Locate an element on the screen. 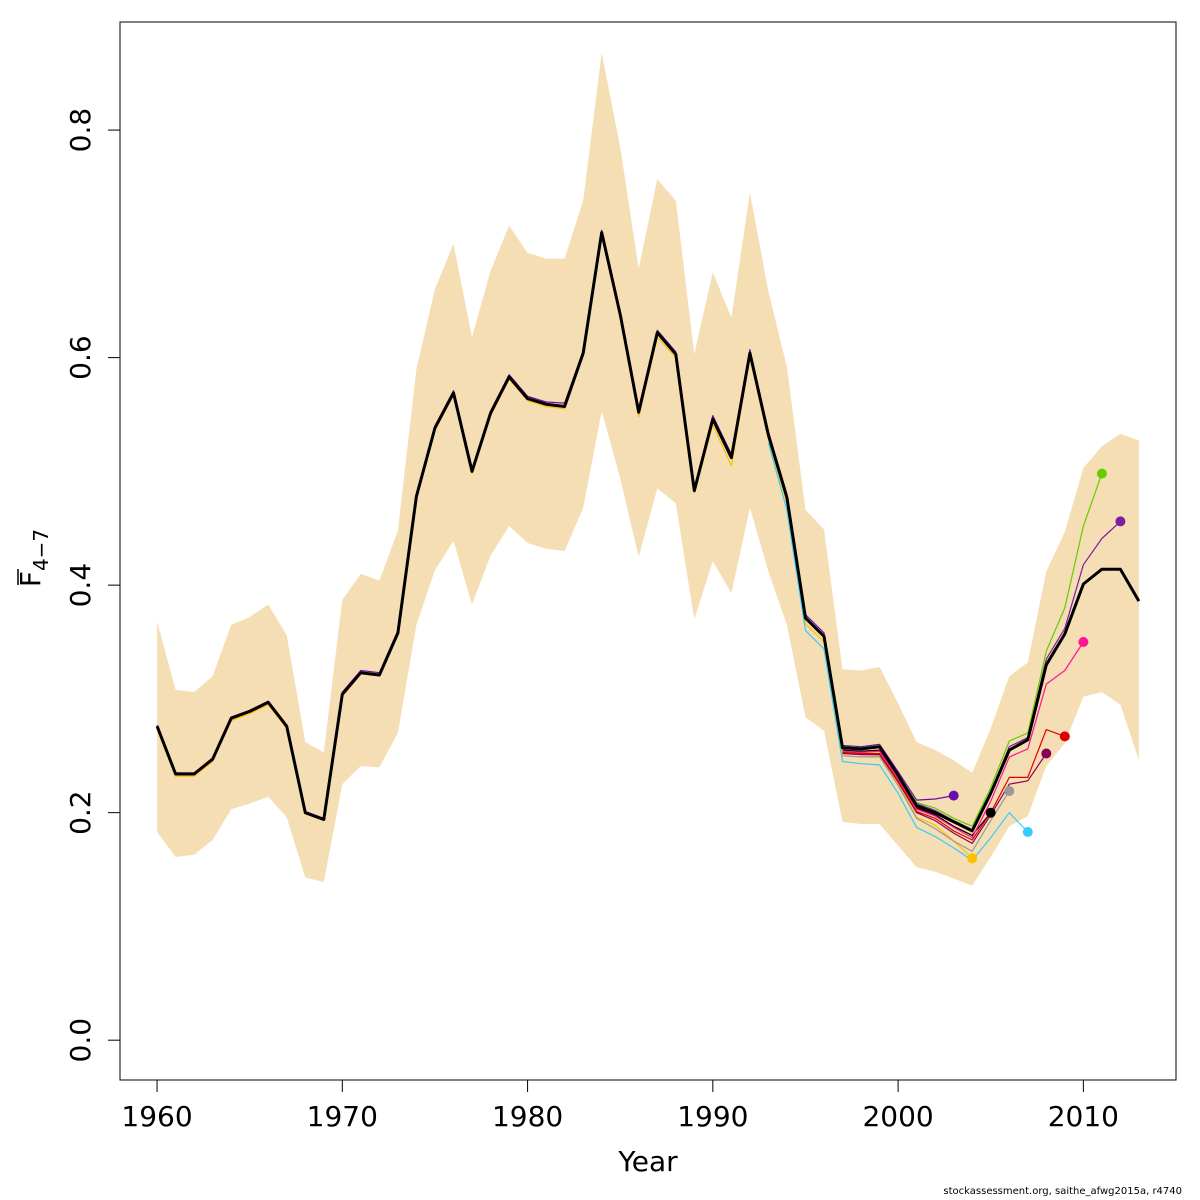 The height and width of the screenshot is (1200, 1200). y-tick-label: 0.0 is located at coordinates (80, 1040).